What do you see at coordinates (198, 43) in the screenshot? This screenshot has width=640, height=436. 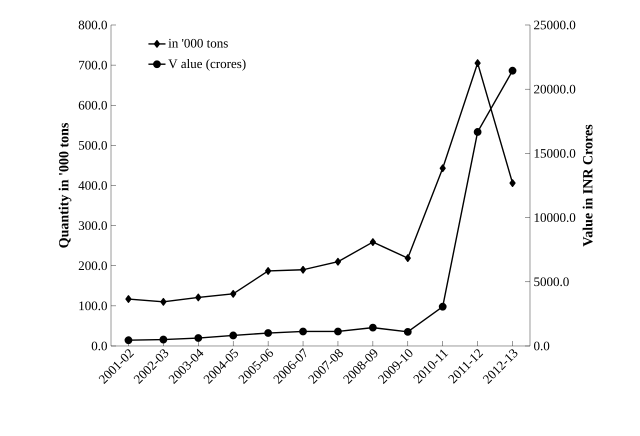 I see `legend-label: in '000 tons` at bounding box center [198, 43].